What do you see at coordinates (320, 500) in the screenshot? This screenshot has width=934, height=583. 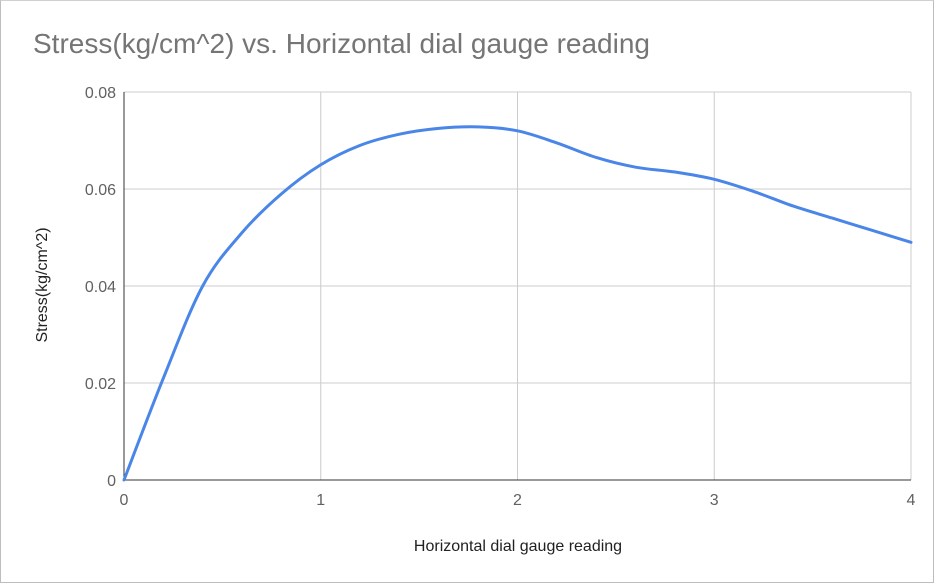 I see `x-tick-label: 1` at bounding box center [320, 500].